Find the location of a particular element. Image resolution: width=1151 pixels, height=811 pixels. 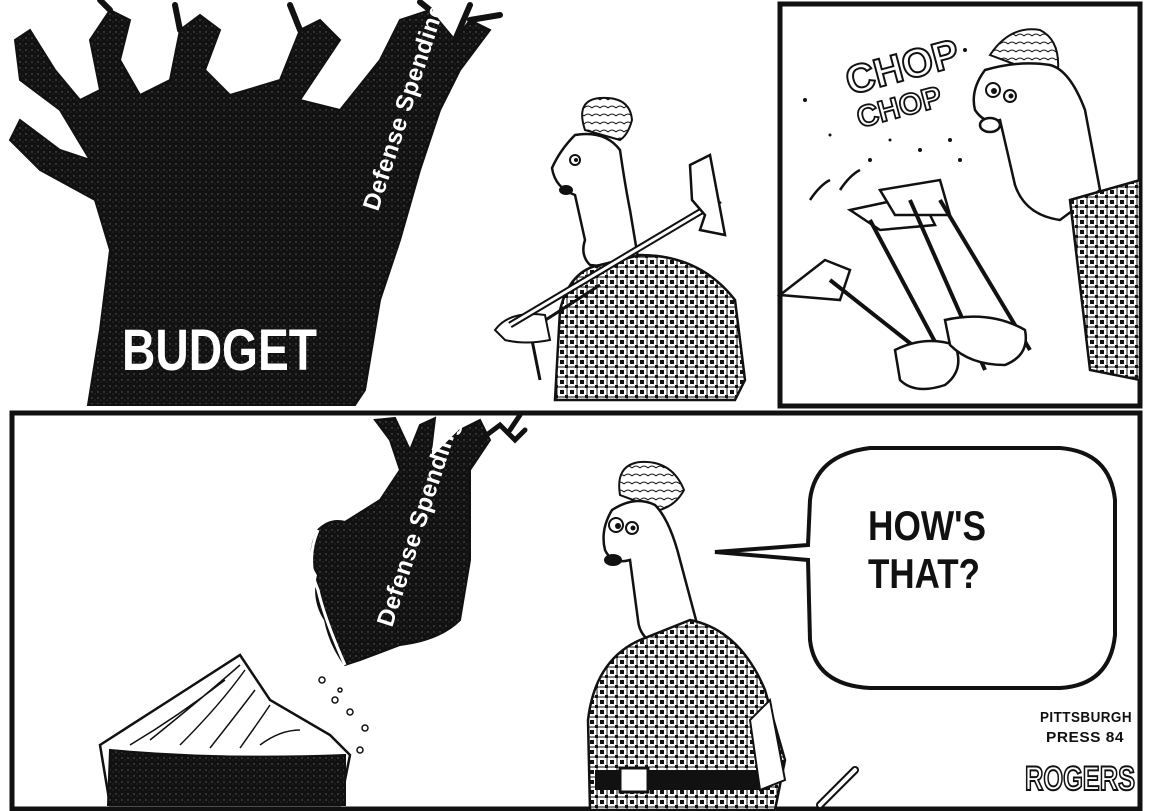

speech-bubble is located at coordinates (915, 568).